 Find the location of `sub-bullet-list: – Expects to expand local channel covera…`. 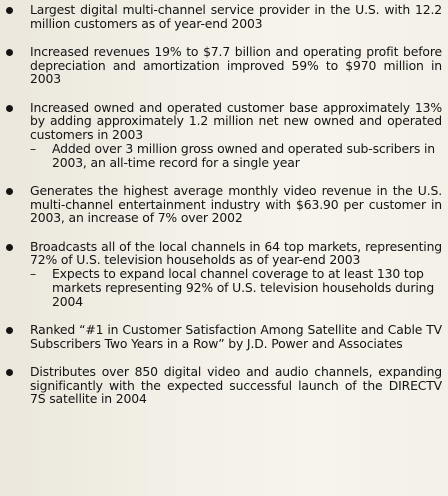

sub-bullet-list: – Expects to expand local channel covera… is located at coordinates (236, 287).